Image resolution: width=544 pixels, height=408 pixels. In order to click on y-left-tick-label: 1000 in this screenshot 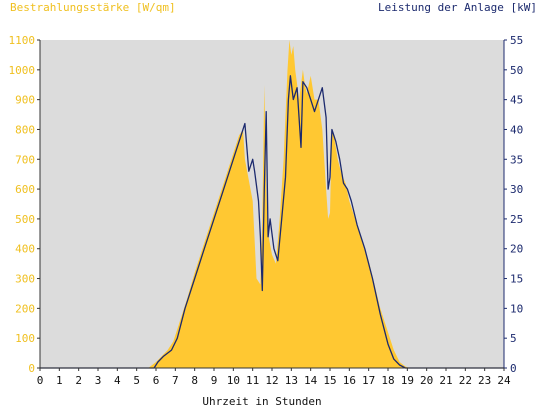, I will do `click(22, 70)`.